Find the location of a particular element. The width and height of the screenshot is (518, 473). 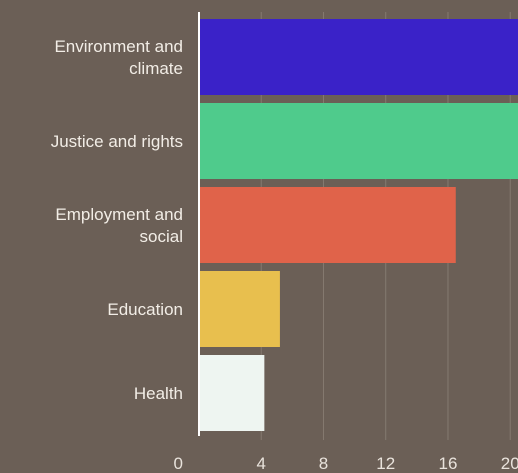

tick-labels: 0 4 8 12 16 20 is located at coordinates (346, 463).